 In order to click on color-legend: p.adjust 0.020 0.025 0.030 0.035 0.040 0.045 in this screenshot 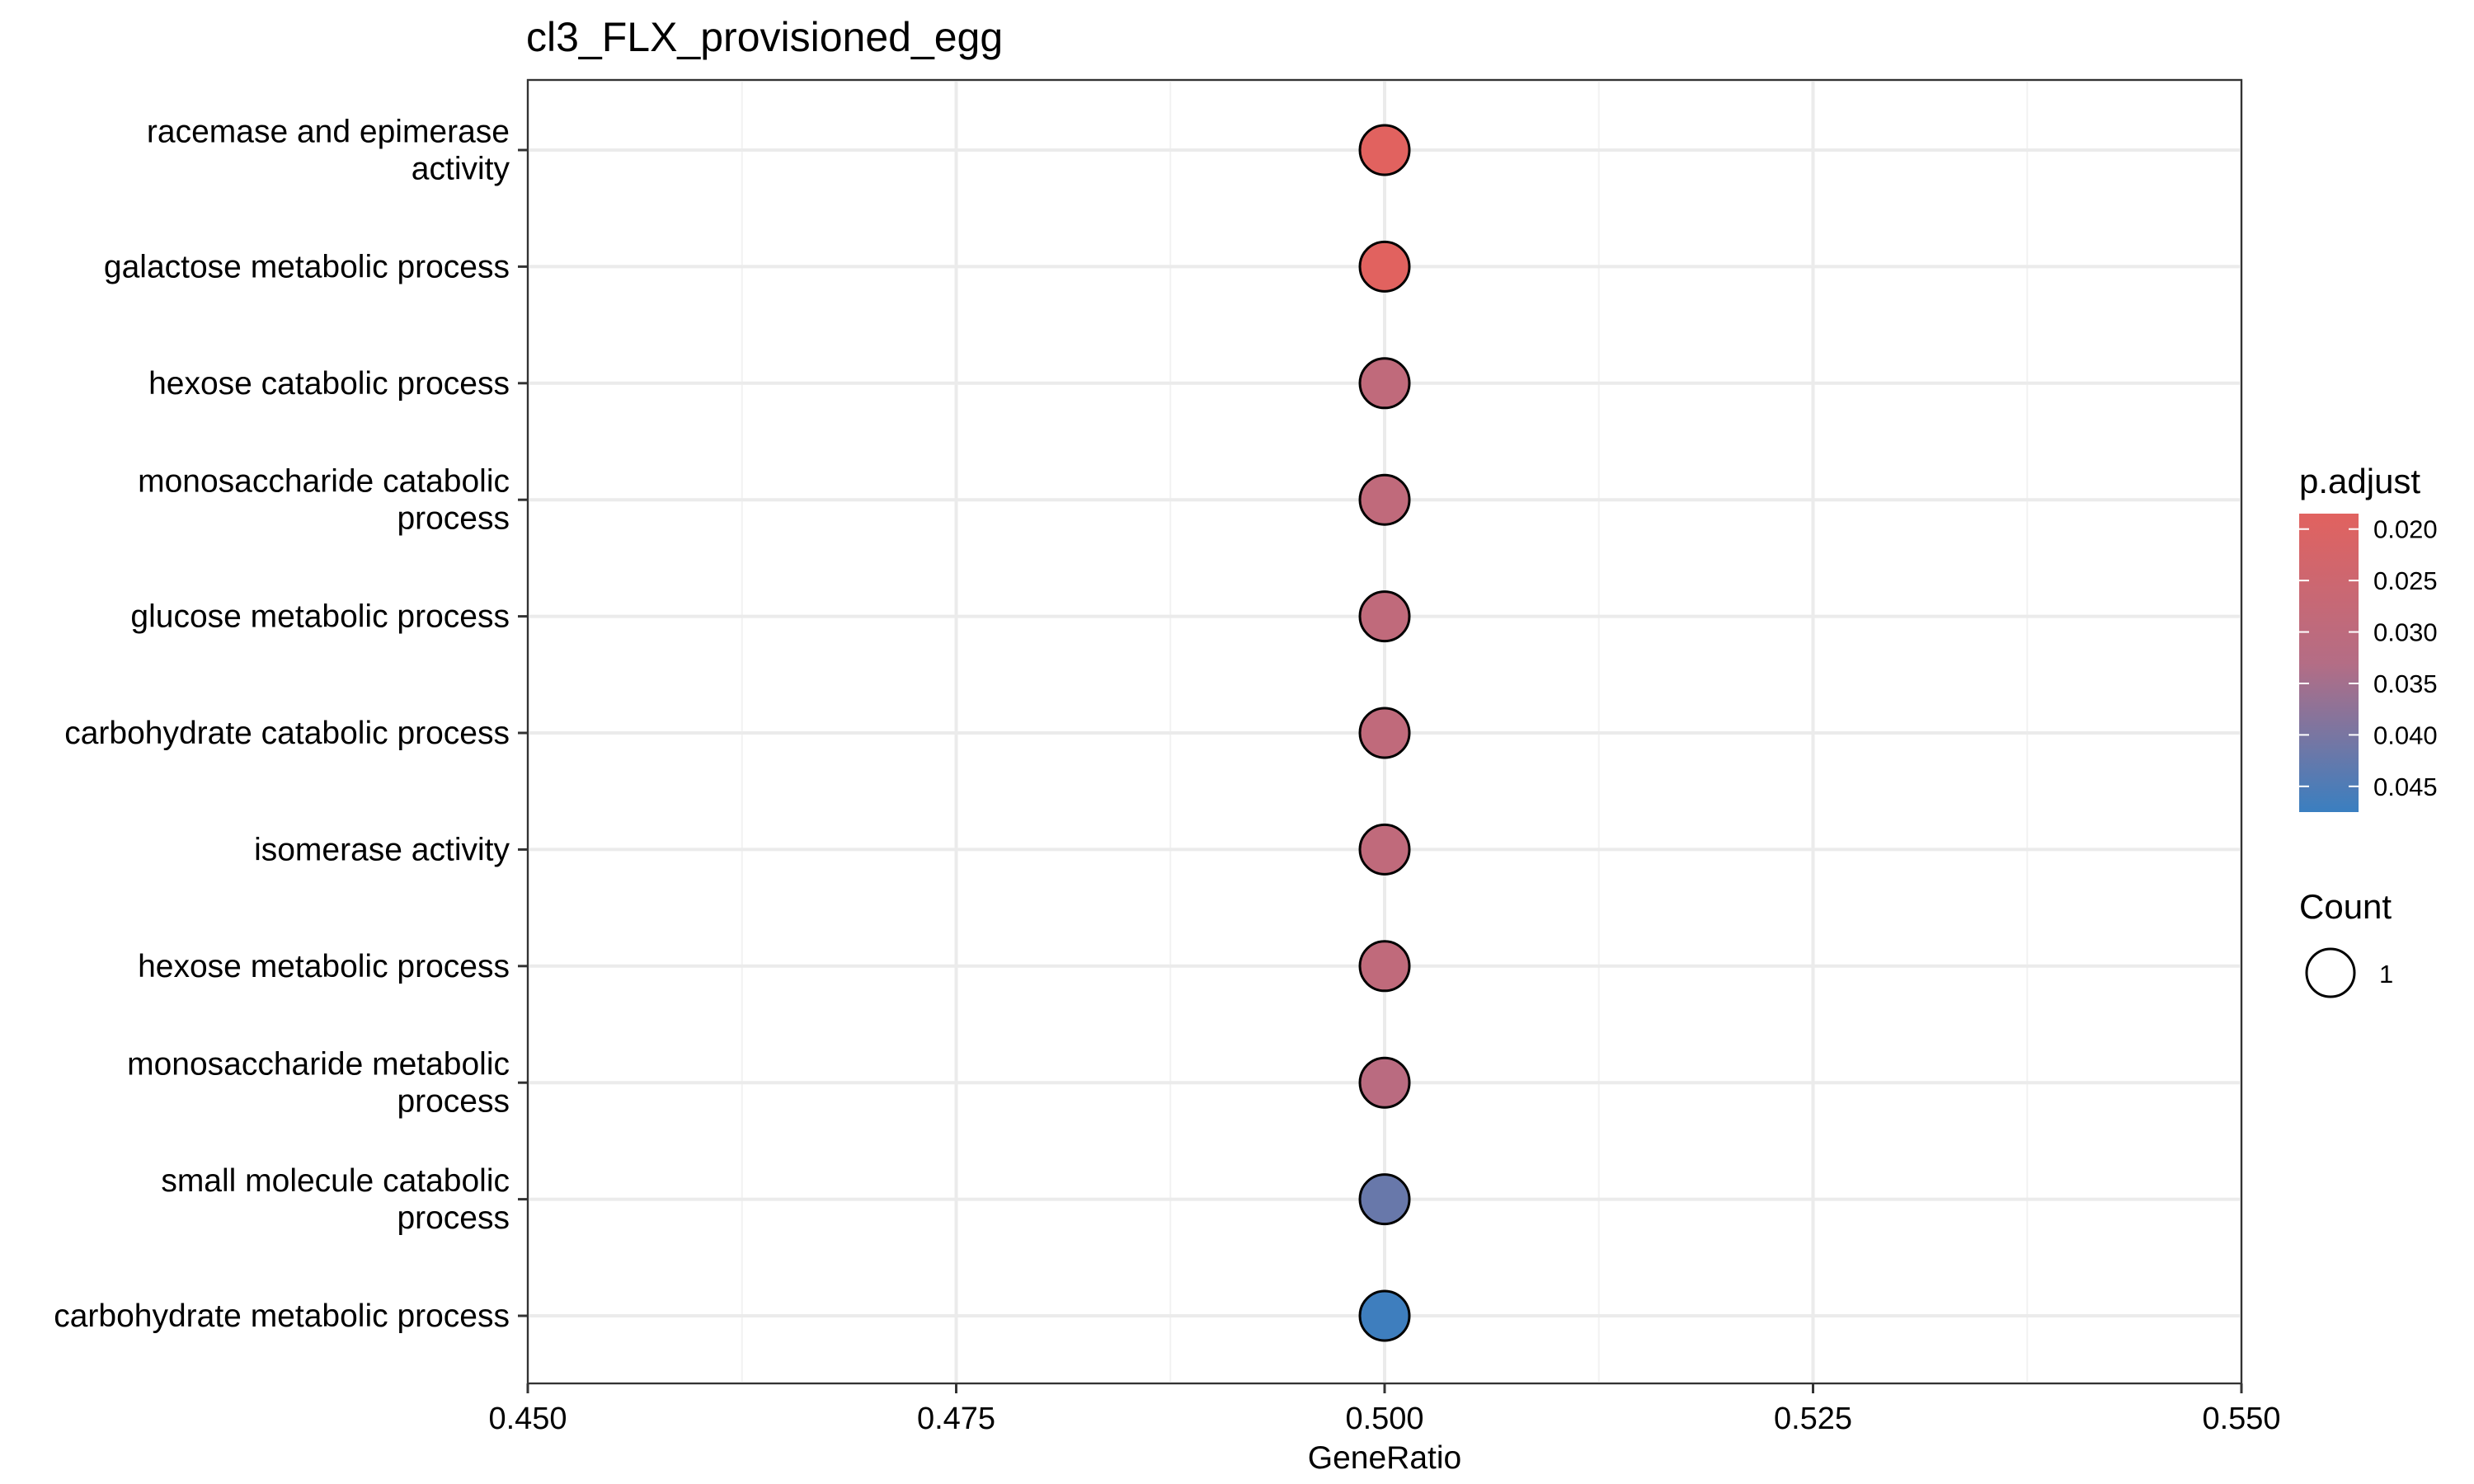, I will do `click(2368, 637)`.